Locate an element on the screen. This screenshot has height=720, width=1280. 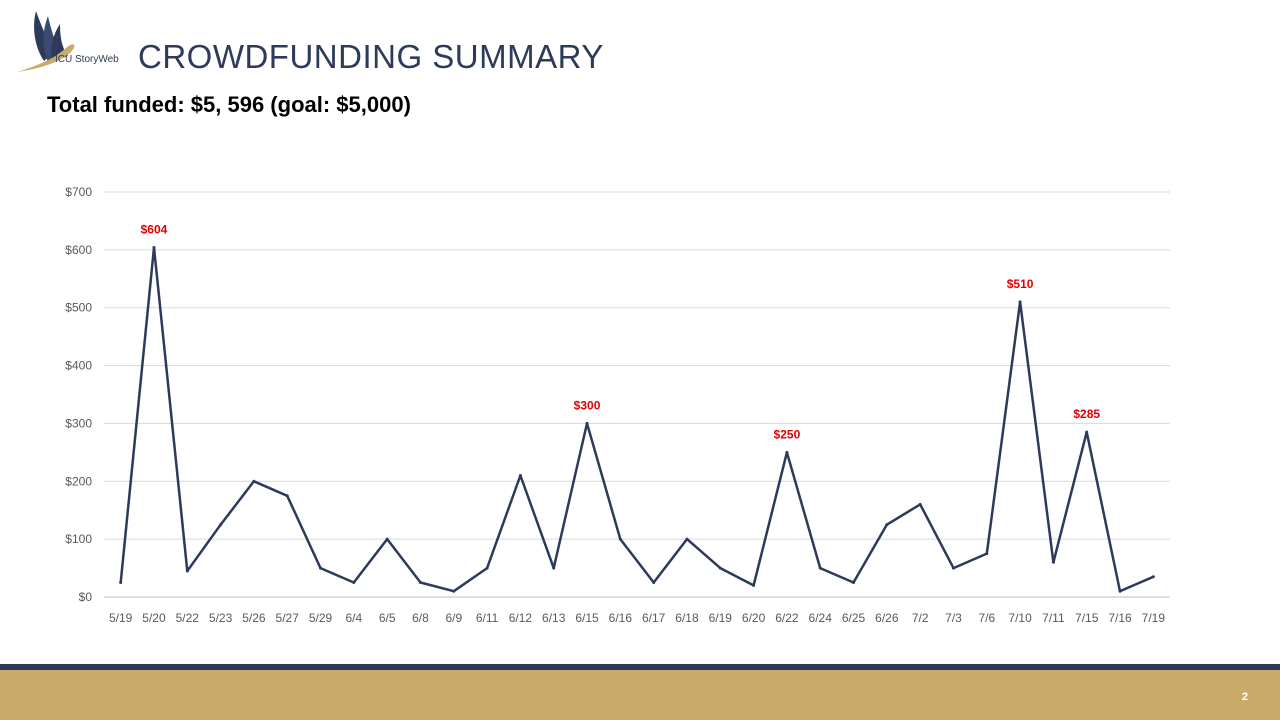
x-tick-label: 6/4 is located at coordinates (354, 618).